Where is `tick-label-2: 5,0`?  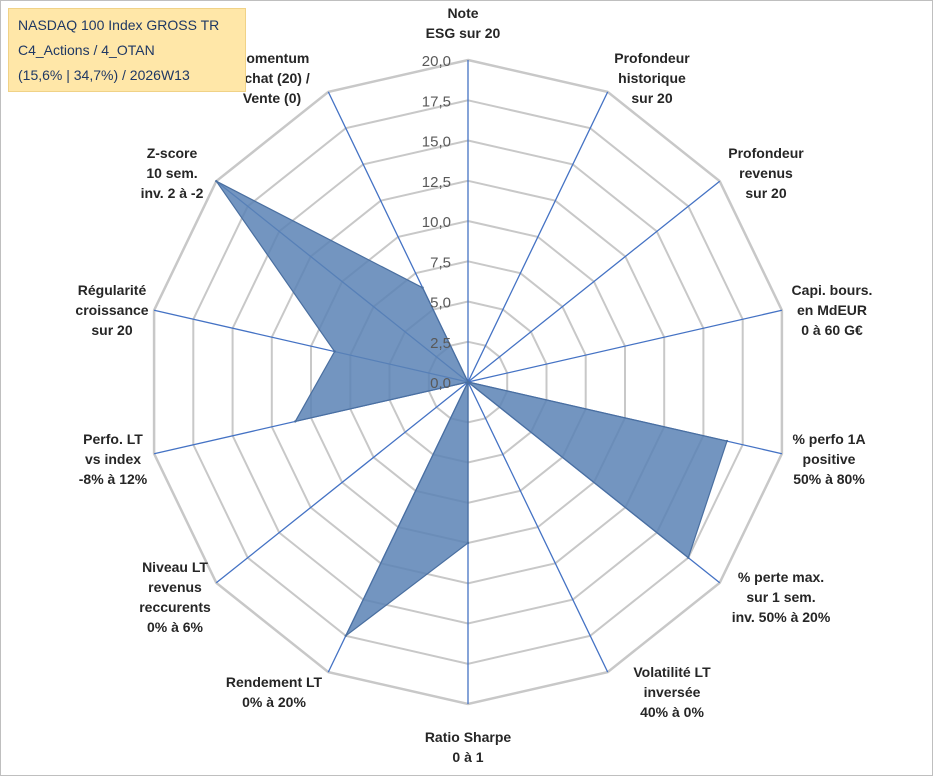
tick-label-2: 5,0 is located at coordinates (440, 303).